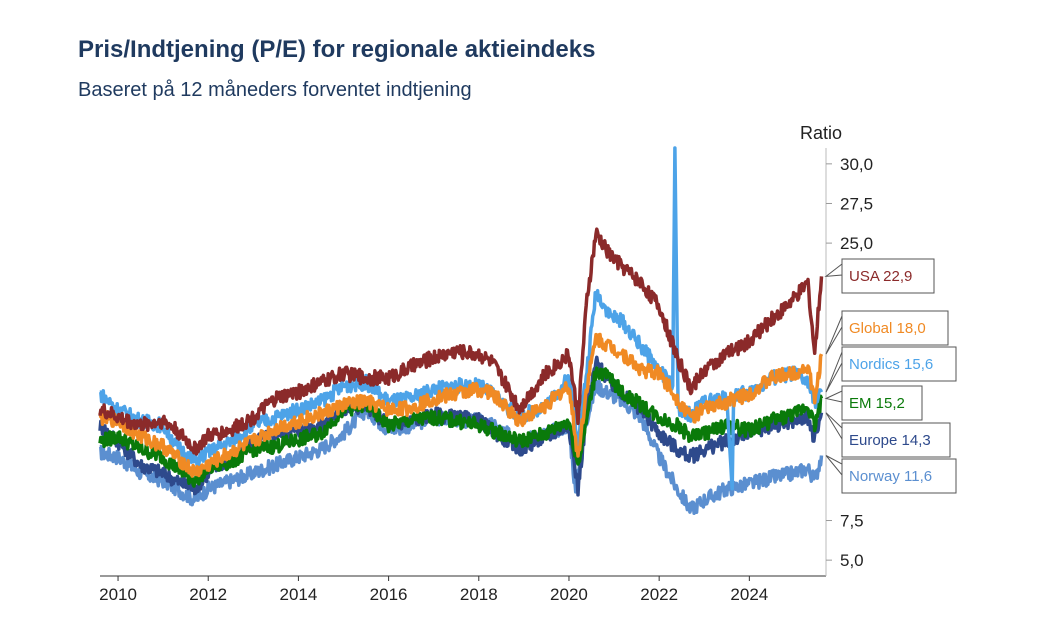 The width and height of the screenshot is (1039, 628). Describe the element at coordinates (461, 427) in the screenshot. I see `series-line-em` at that location.